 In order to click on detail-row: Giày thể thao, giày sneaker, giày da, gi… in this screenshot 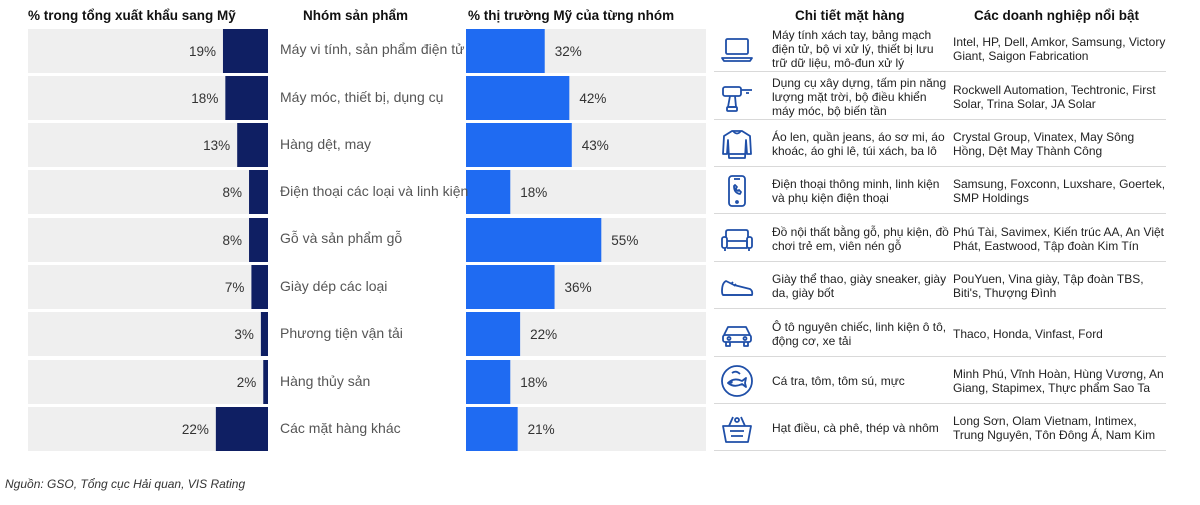, I will do `click(940, 286)`.